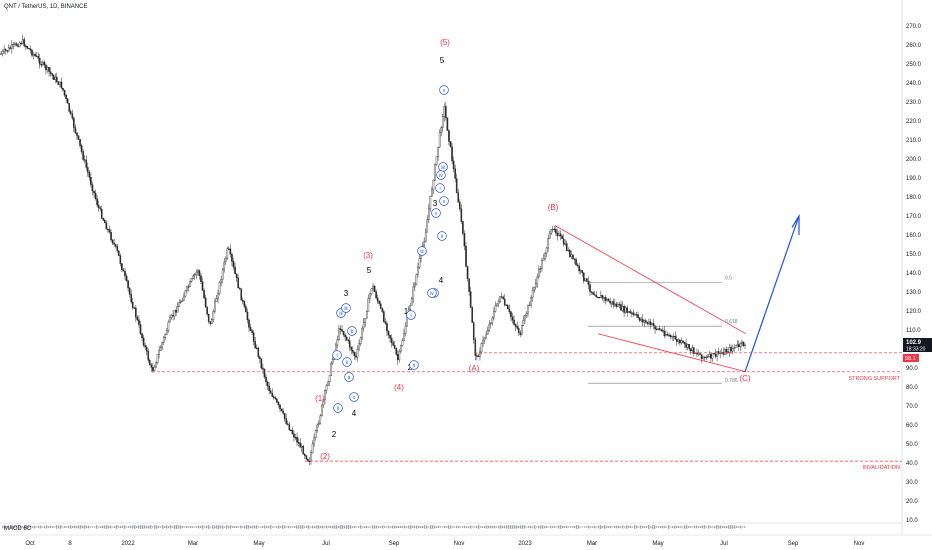 The image size is (932, 550). I want to click on wave-label-red: (B), so click(553, 207).